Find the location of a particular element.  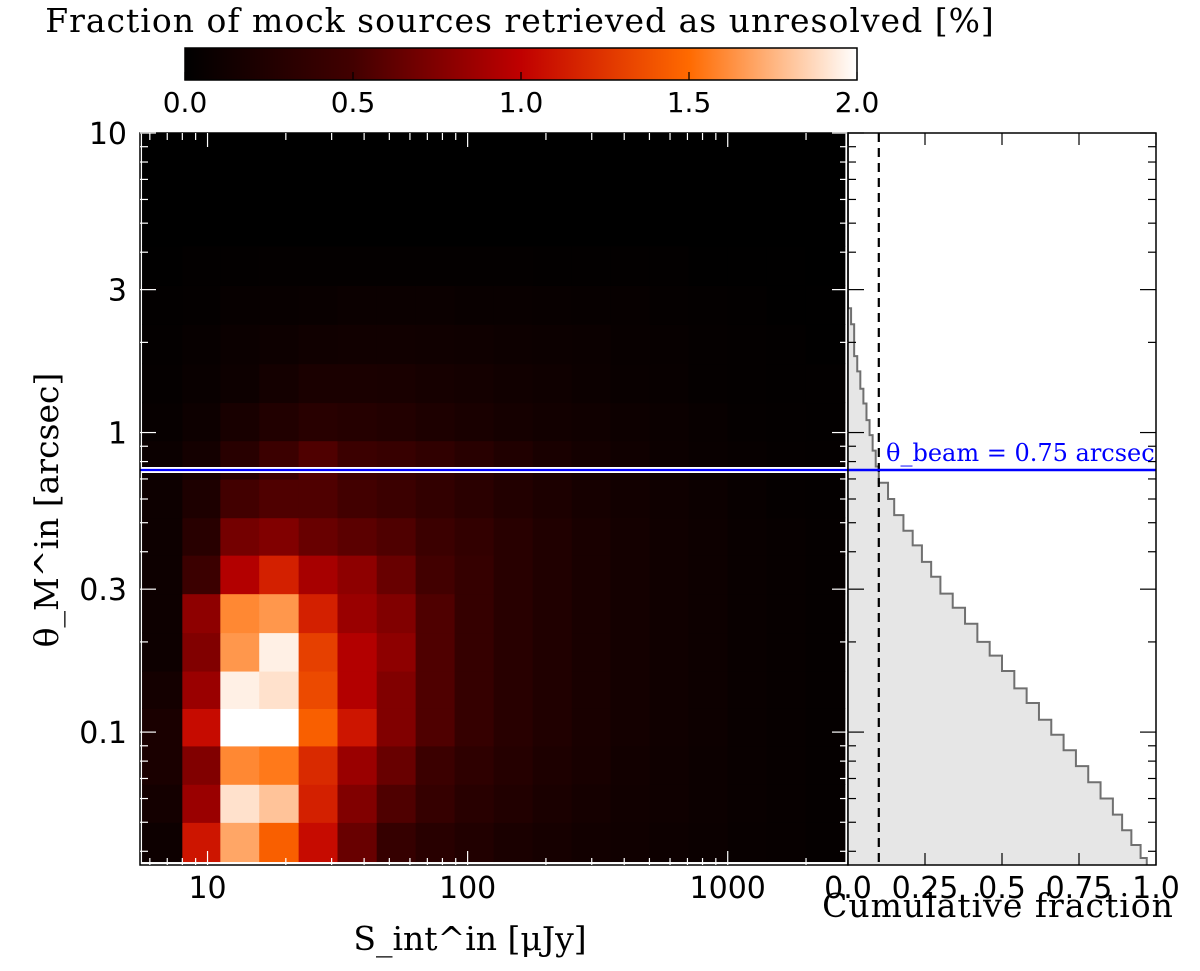

y-tick-label: 1 is located at coordinates (117, 434).